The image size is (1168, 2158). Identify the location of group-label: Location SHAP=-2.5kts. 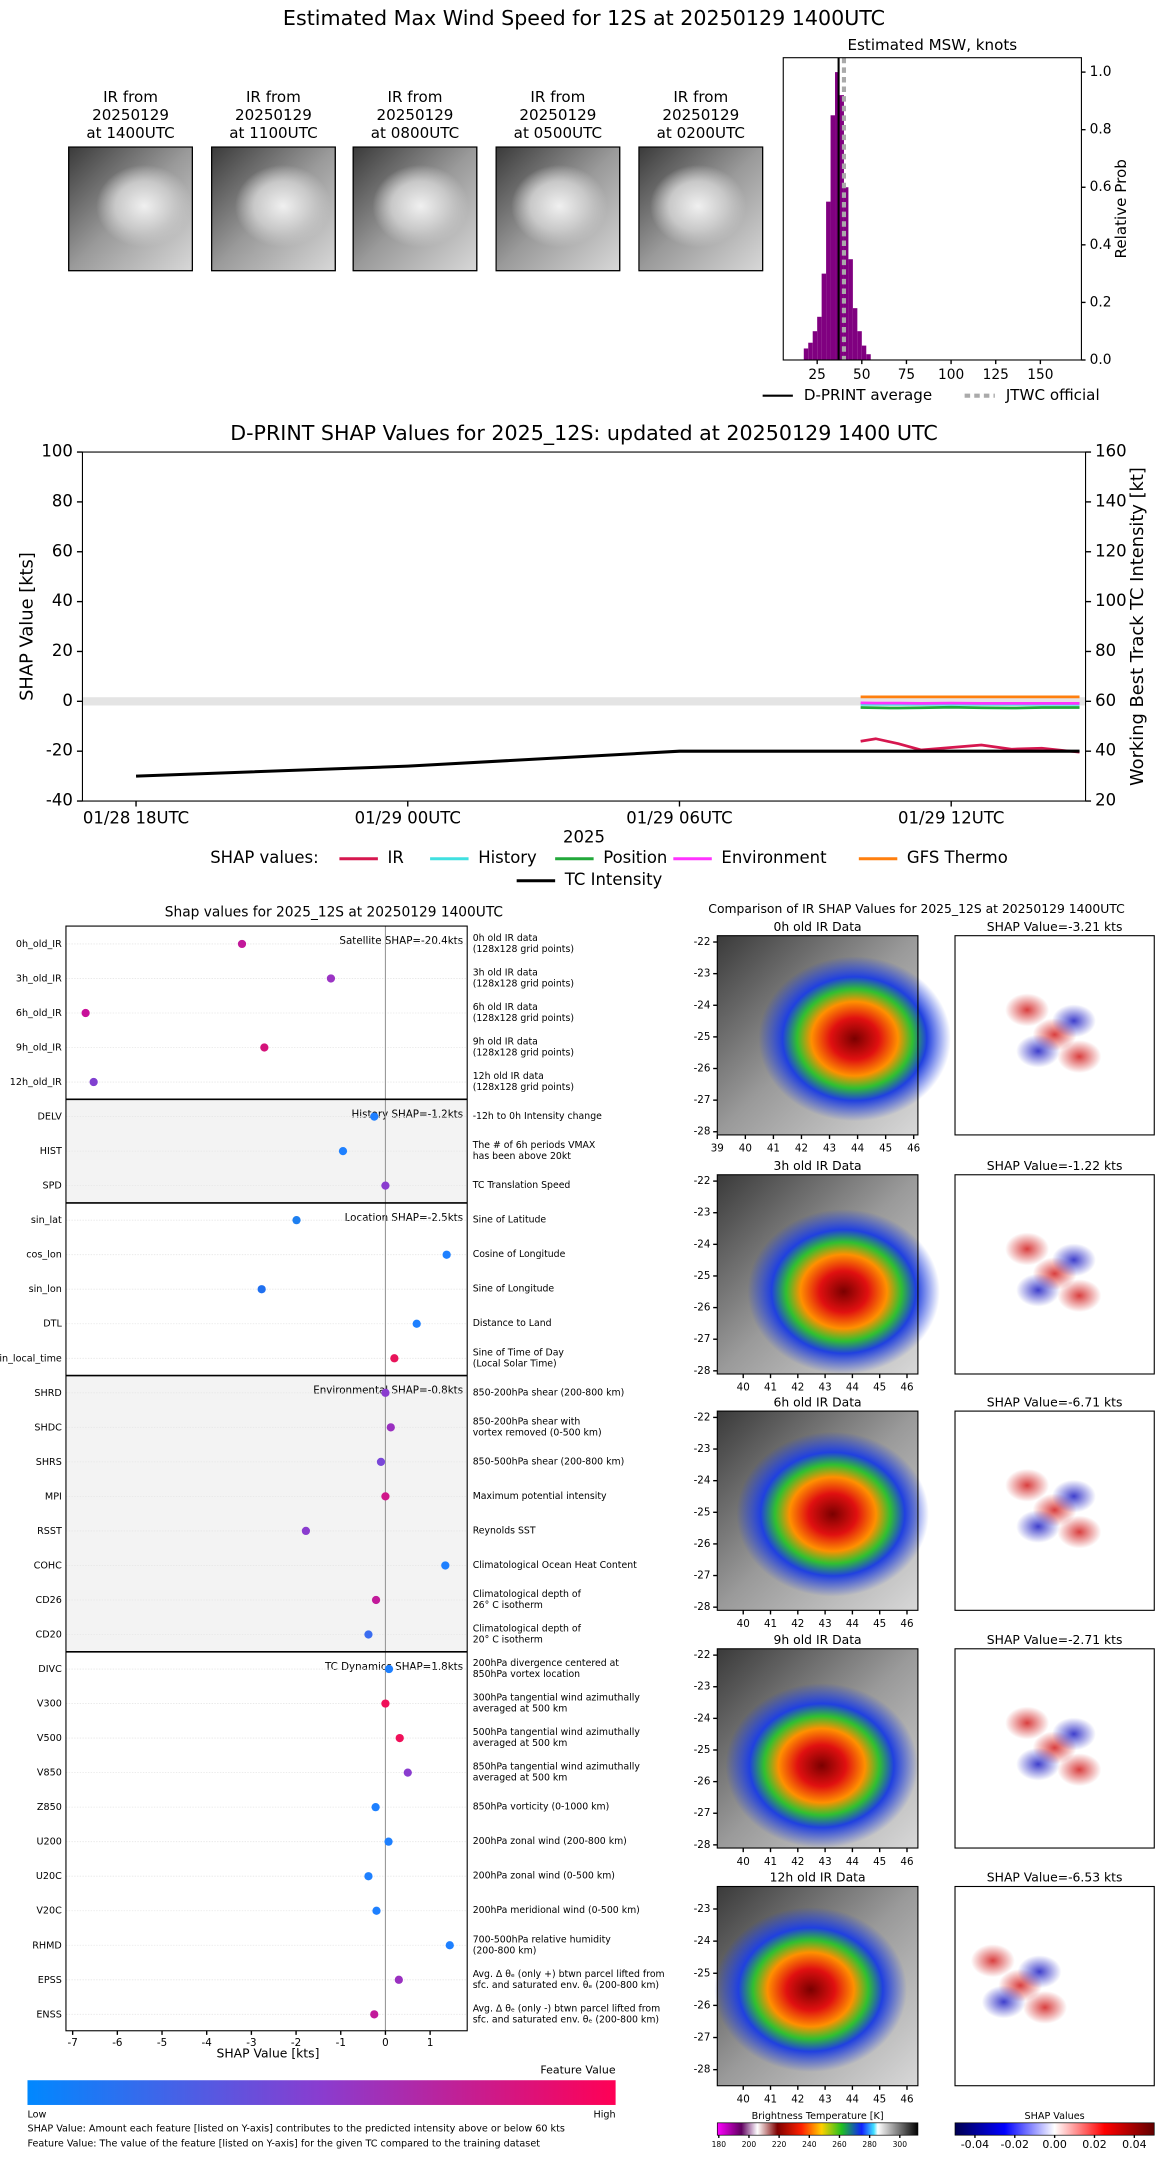
(404, 1218).